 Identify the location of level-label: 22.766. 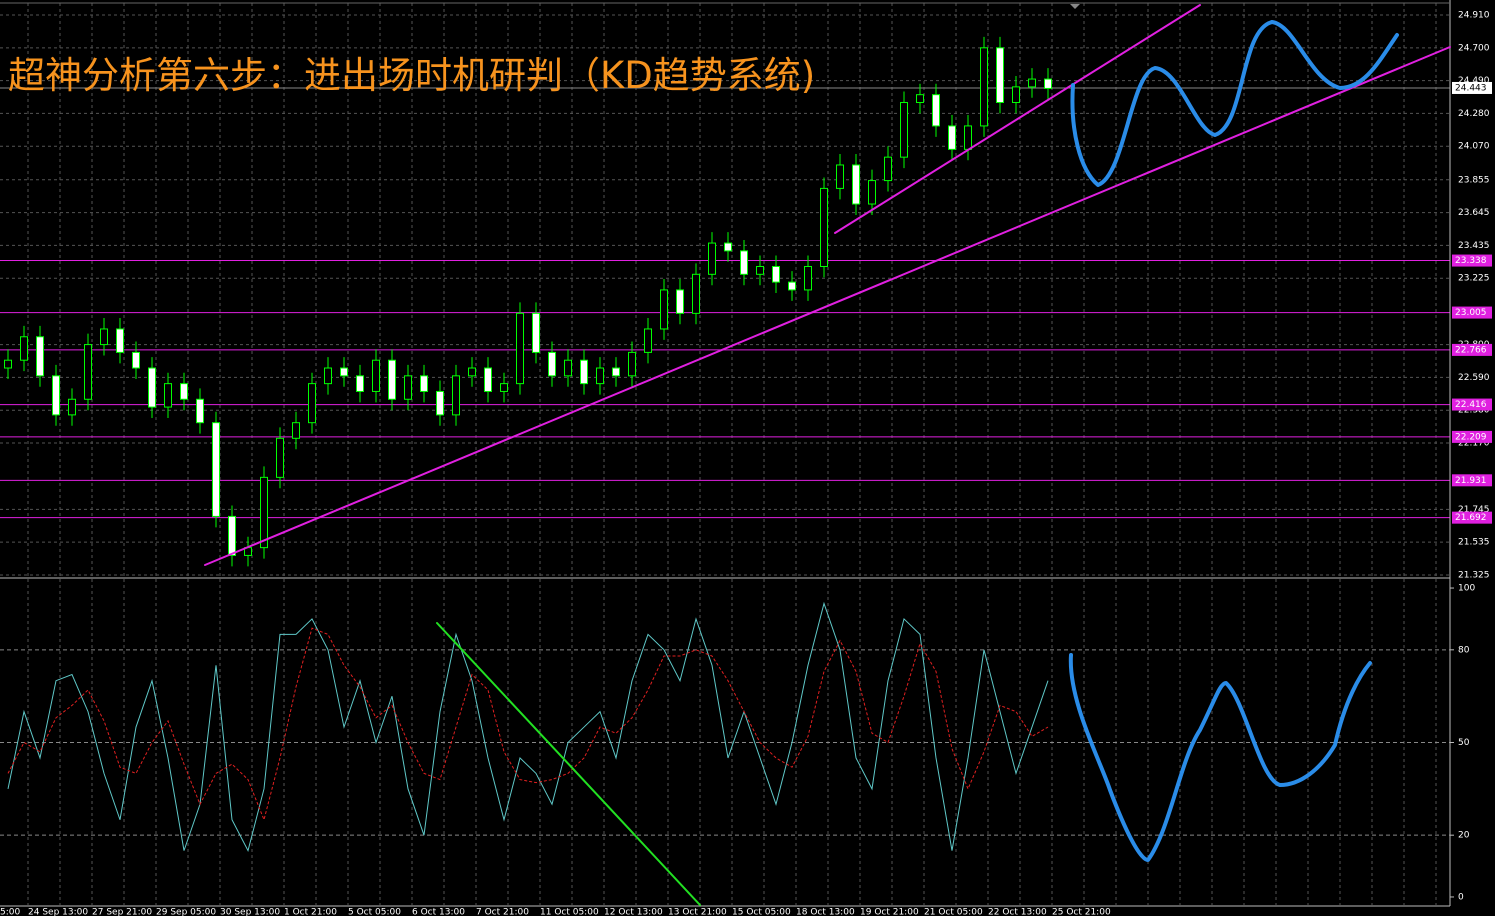
(1471, 350).